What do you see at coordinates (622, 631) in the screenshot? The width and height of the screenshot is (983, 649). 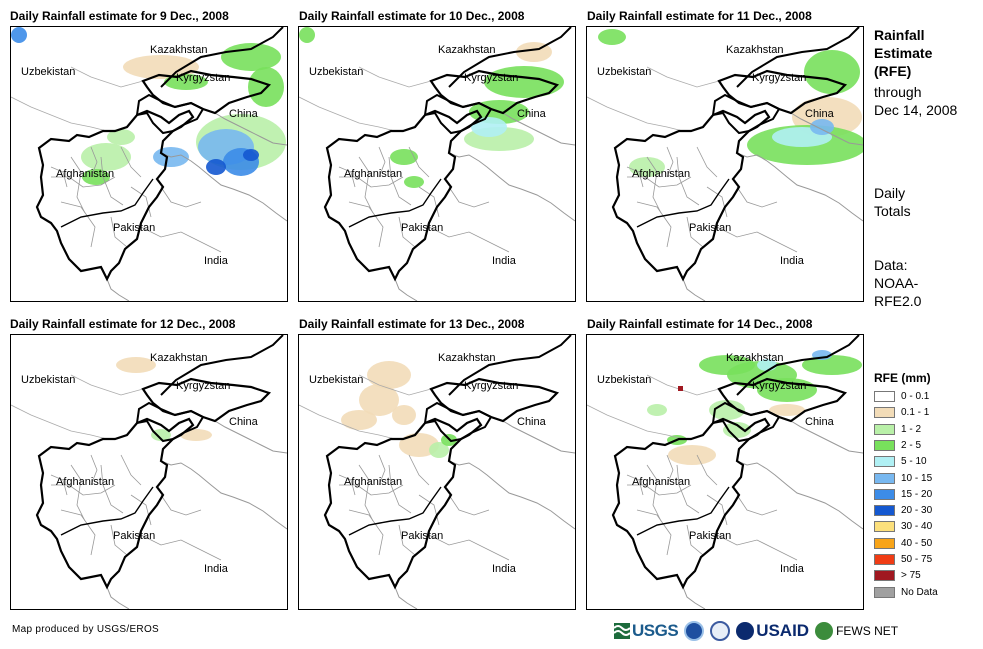 I see `usgs-wave-icon` at bounding box center [622, 631].